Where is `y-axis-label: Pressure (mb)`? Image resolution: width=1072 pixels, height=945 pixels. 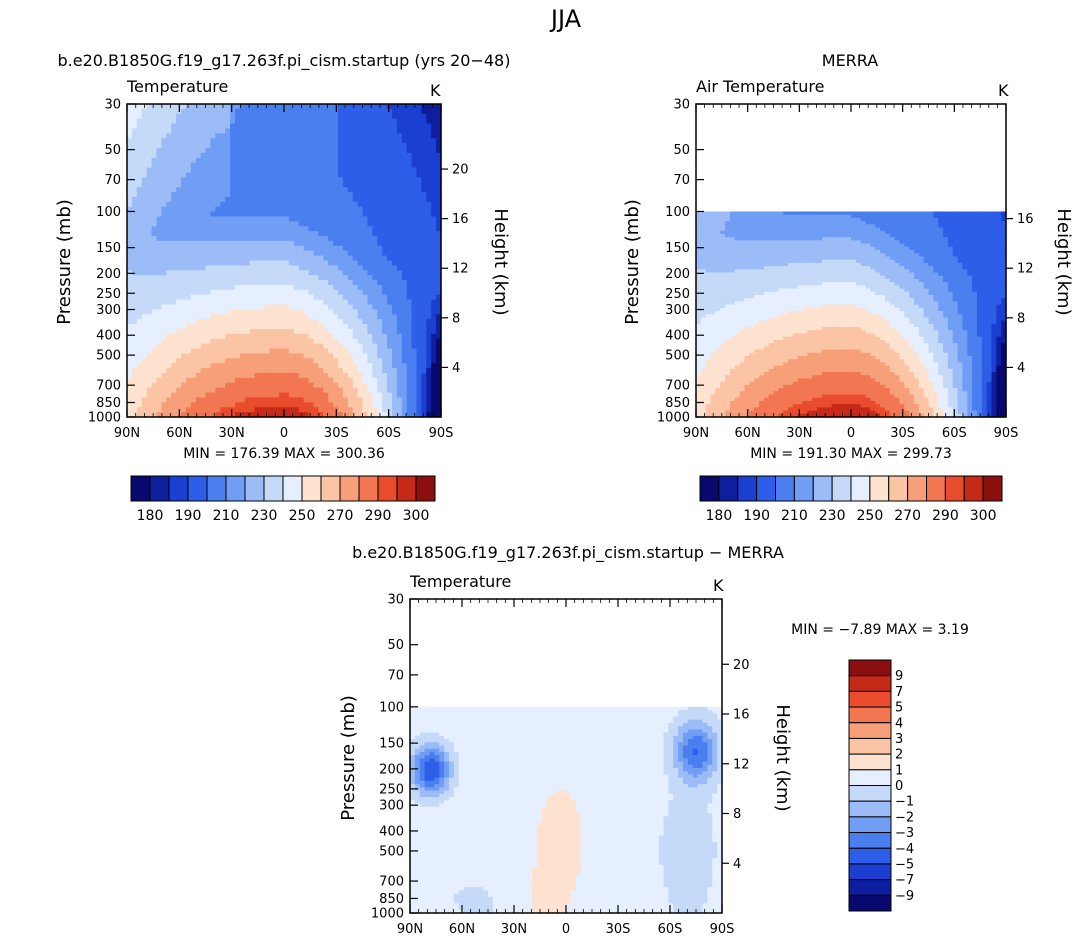
y-axis-label: Pressure (mb) is located at coordinates (64, 262).